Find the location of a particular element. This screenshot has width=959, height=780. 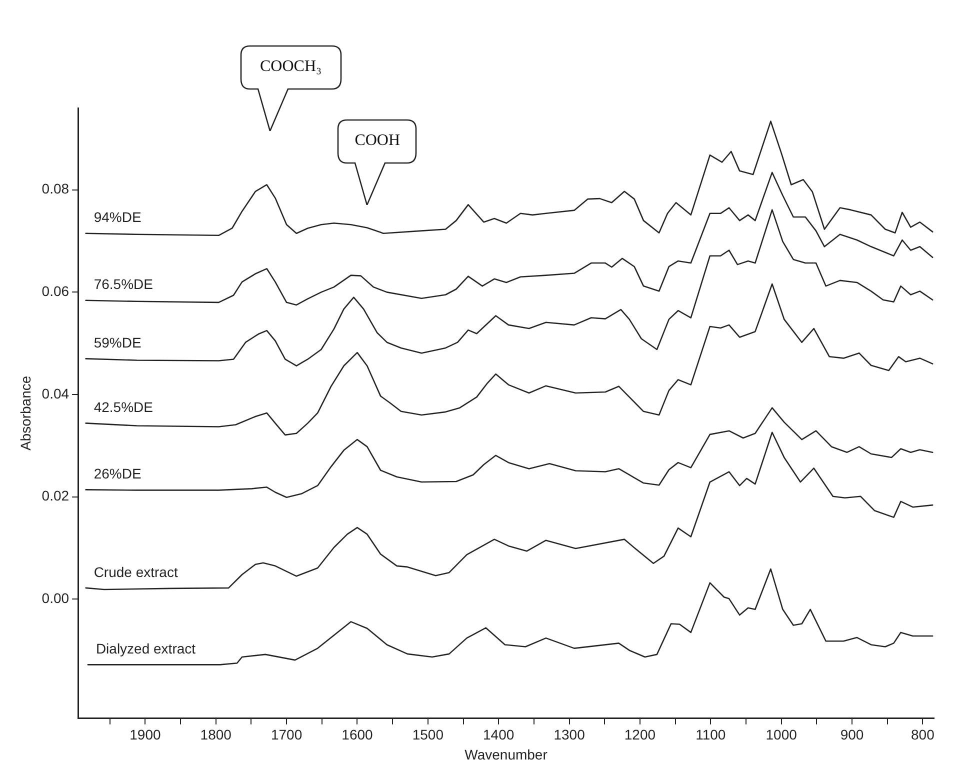

y-tick-label: 0.04 is located at coordinates (56, 393).